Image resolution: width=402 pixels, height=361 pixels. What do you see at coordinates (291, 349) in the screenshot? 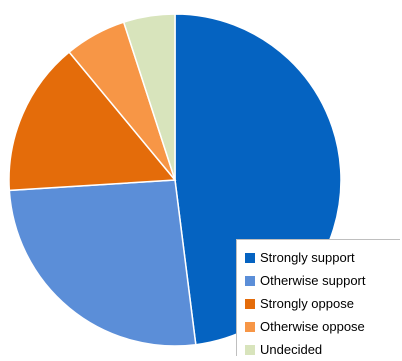
I see `legend-label-undecided: Undecided` at bounding box center [291, 349].